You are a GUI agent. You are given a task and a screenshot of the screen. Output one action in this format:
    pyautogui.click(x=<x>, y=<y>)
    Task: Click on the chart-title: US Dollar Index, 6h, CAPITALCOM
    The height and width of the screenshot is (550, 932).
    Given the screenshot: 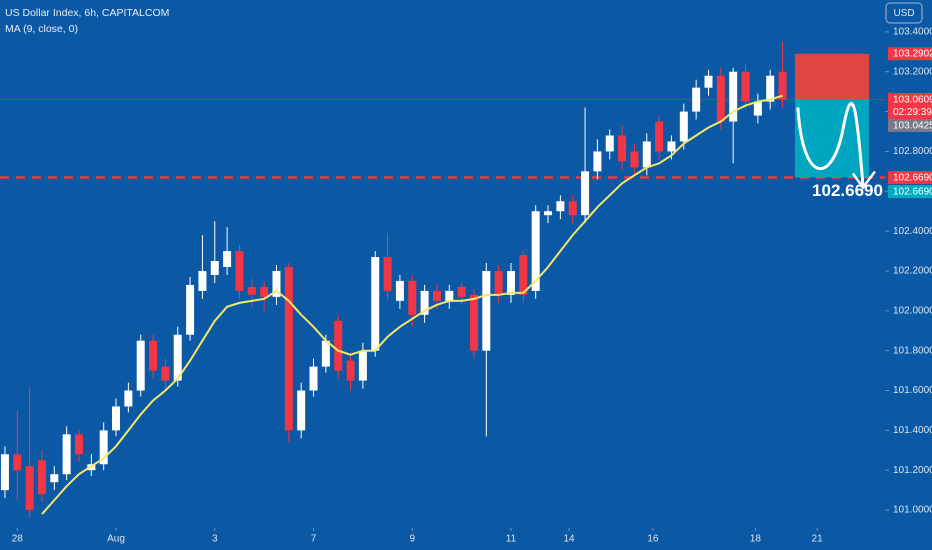 What is the action you would take?
    pyautogui.click(x=87, y=13)
    